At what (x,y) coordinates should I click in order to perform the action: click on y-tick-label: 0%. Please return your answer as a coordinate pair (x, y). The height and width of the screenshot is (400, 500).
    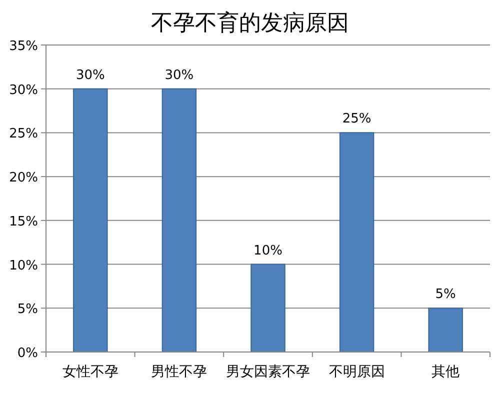
    Looking at the image, I should click on (27, 353).